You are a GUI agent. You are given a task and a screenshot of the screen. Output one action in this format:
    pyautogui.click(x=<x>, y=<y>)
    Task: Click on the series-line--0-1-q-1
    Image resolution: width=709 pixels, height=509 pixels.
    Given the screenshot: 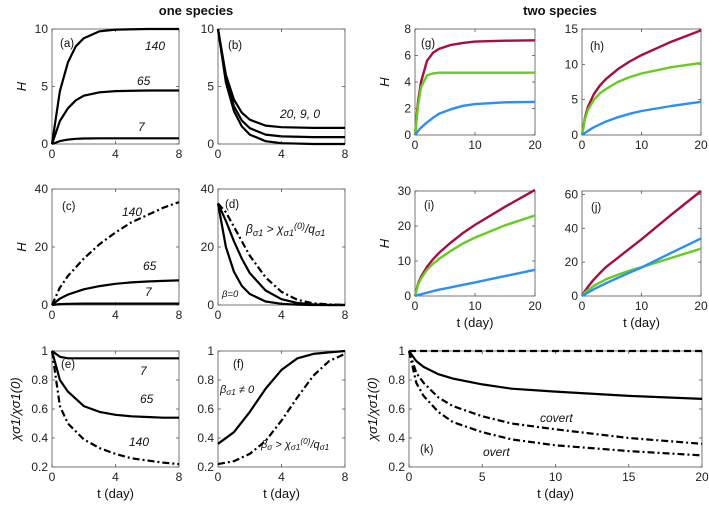 What is the action you would take?
    pyautogui.click(x=281, y=409)
    